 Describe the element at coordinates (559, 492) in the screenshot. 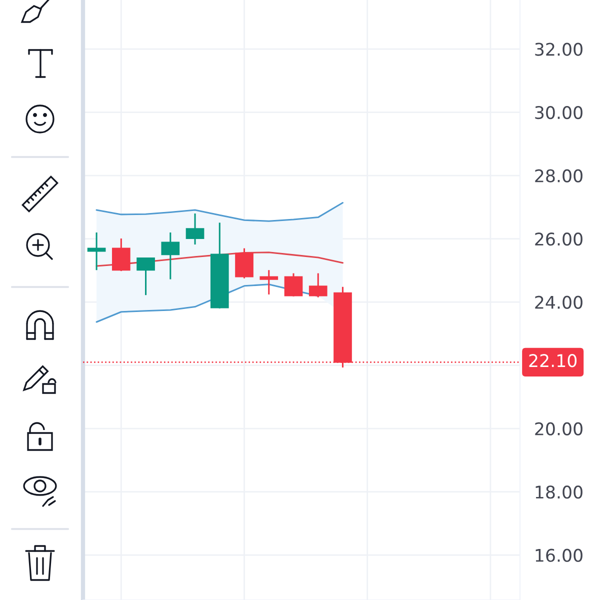

I see `y-tick-label: 18.00` at that location.